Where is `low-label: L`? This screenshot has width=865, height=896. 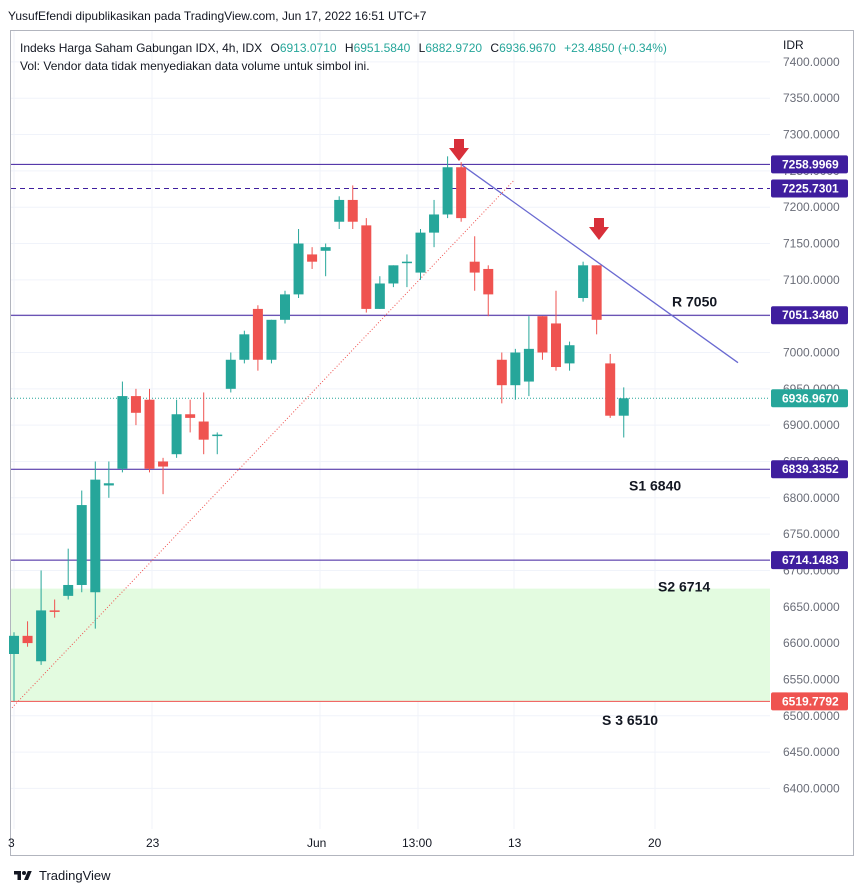 low-label: L is located at coordinates (422, 48).